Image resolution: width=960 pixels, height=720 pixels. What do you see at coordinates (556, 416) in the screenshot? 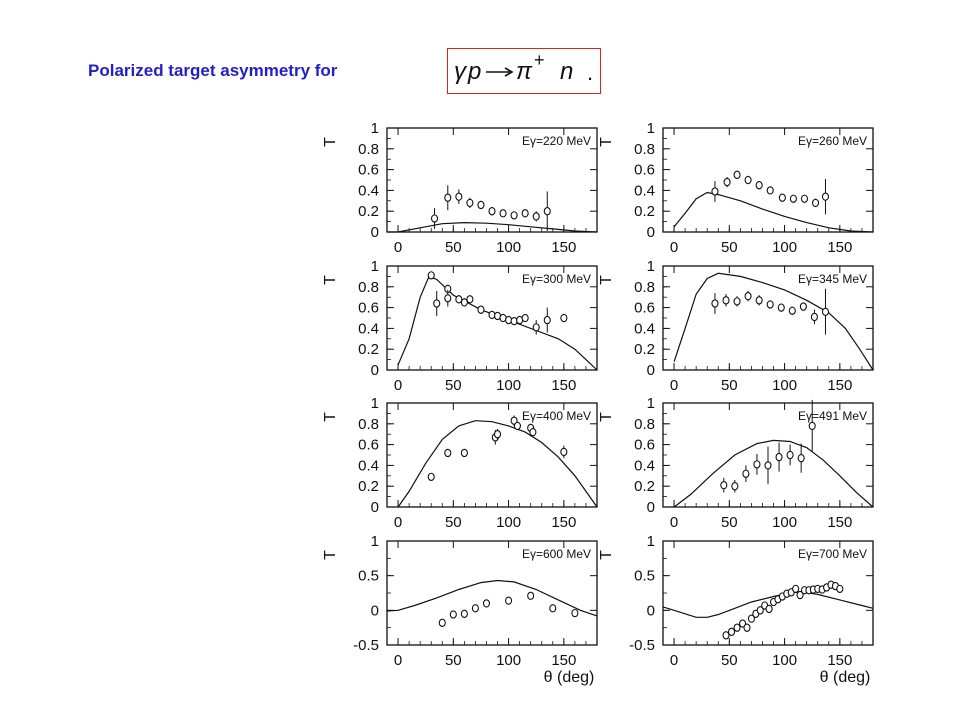
I see `energy-label: Eγ=400 MeV` at bounding box center [556, 416].